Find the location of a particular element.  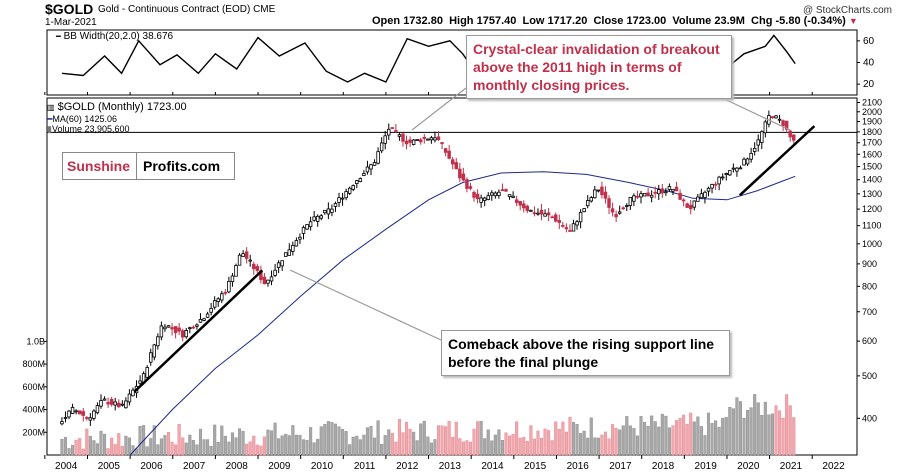

exchange-label: CME is located at coordinates (264, 9).